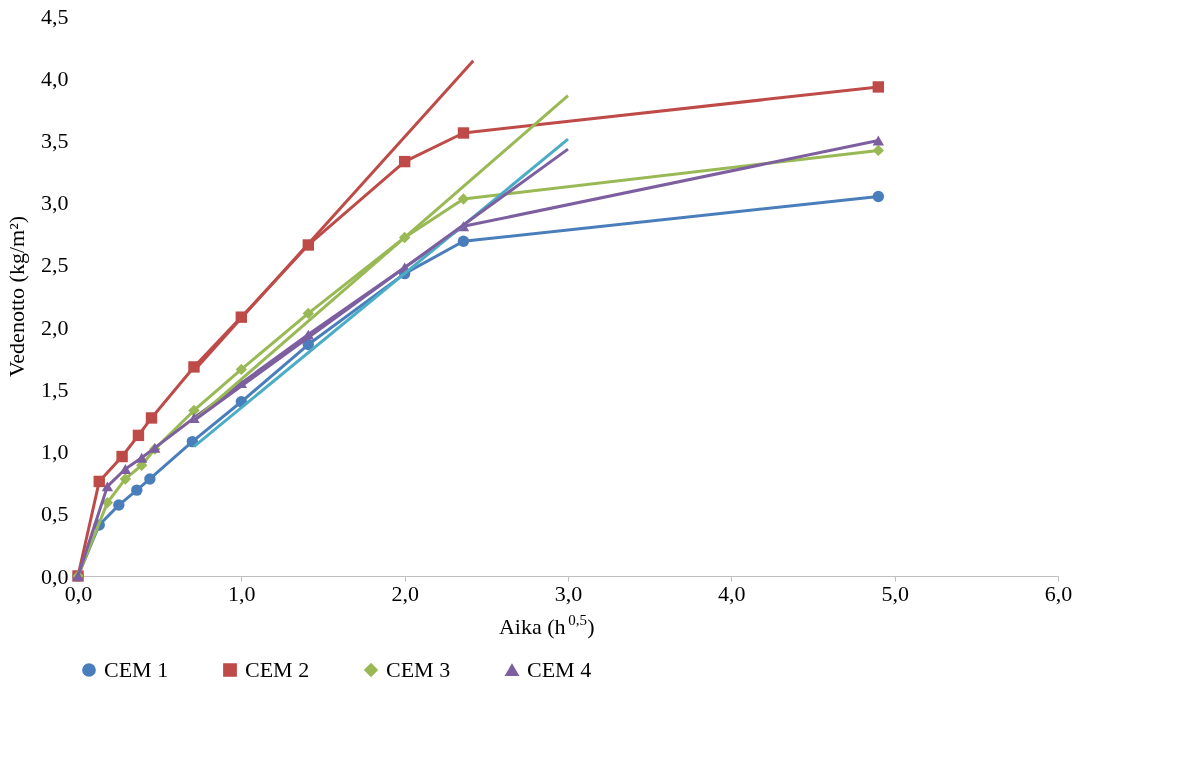  Describe the element at coordinates (55, 265) in the screenshot. I see `y-tick-label: 2,5` at that location.